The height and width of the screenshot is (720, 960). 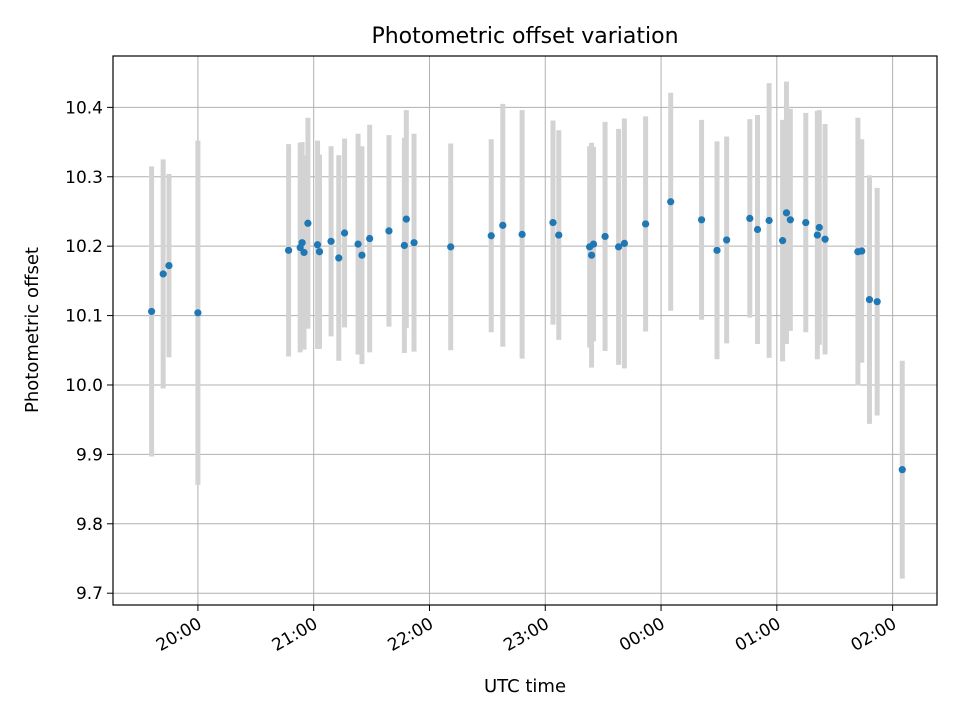 I want to click on y-tick-label: 10.2, so click(x=84, y=247).